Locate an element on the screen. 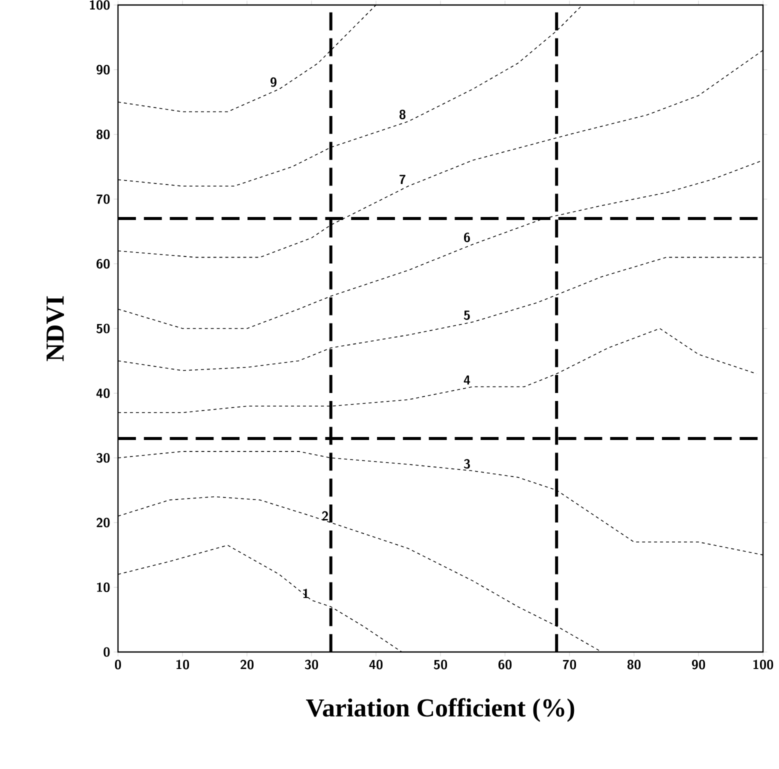 This screenshot has width=779, height=769. x-tick-label: 40 is located at coordinates (376, 665).